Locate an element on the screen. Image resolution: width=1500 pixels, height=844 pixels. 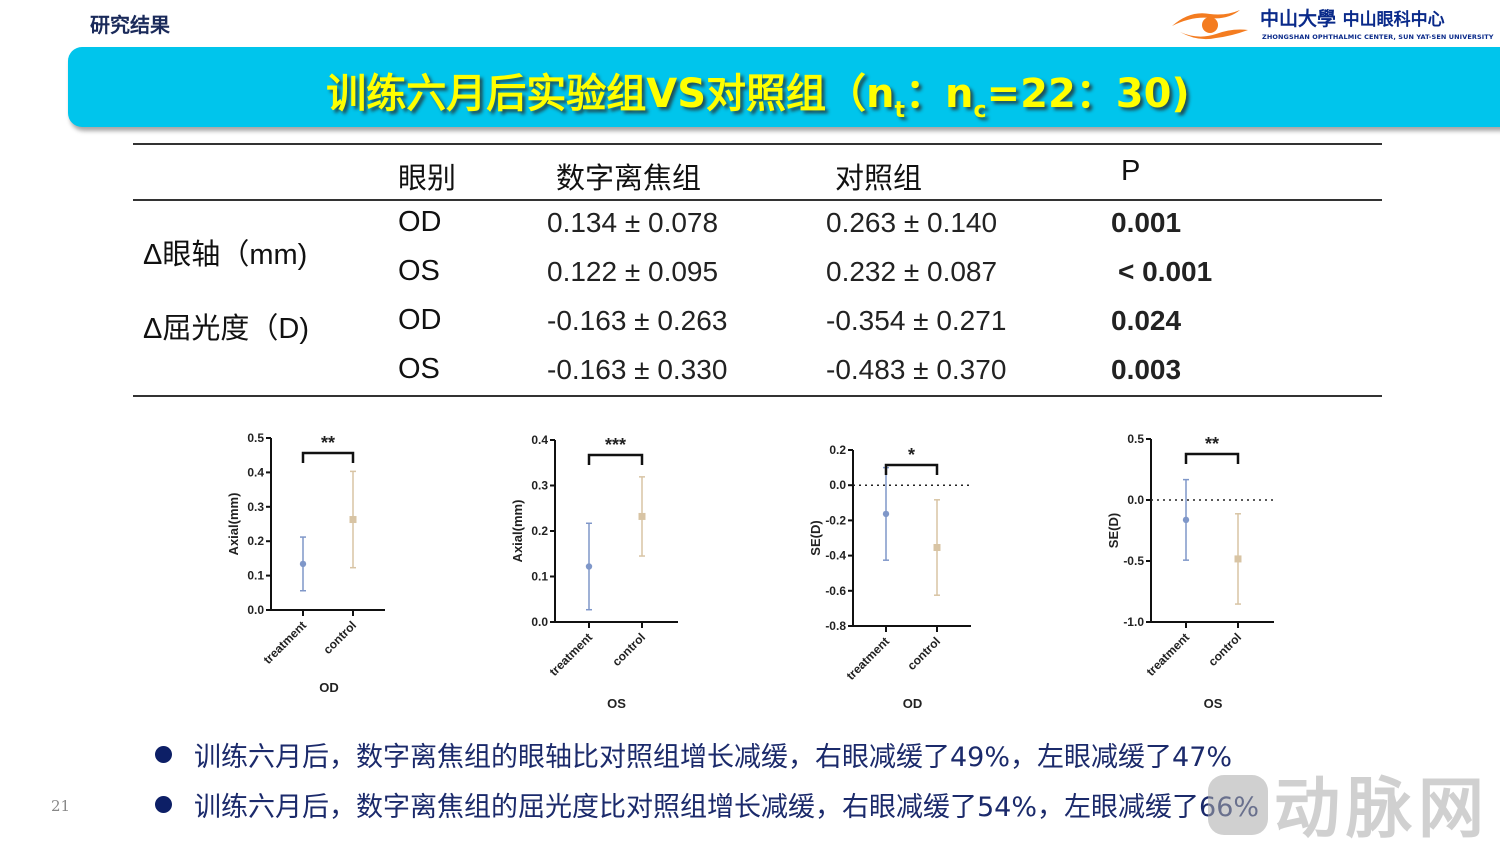
slide-title: 训练六月后实验组VS对照组（nt：nc=22：30) is located at coordinates (758, 97).